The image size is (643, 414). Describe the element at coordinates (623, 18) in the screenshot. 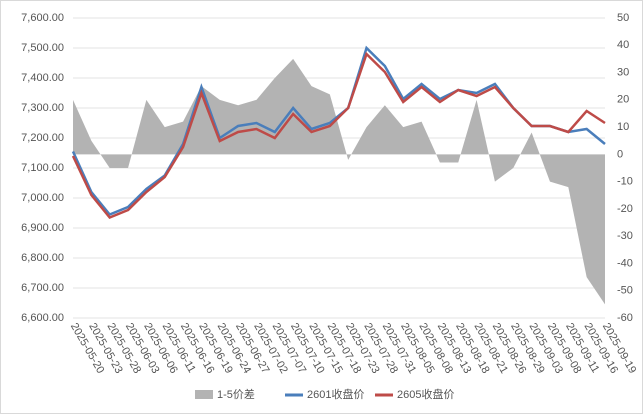

I see `y2-tick-label: 50` at that location.